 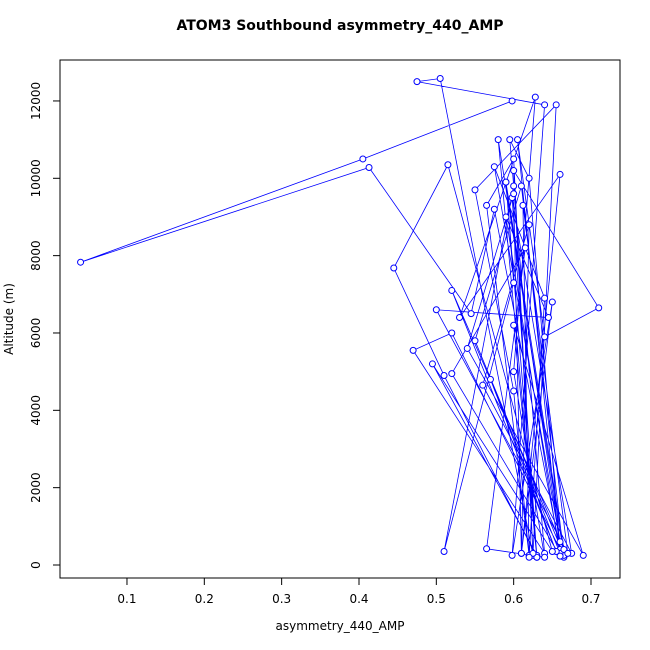 What do you see at coordinates (590, 599) in the screenshot?
I see `x-tick-label: 0.7` at bounding box center [590, 599].